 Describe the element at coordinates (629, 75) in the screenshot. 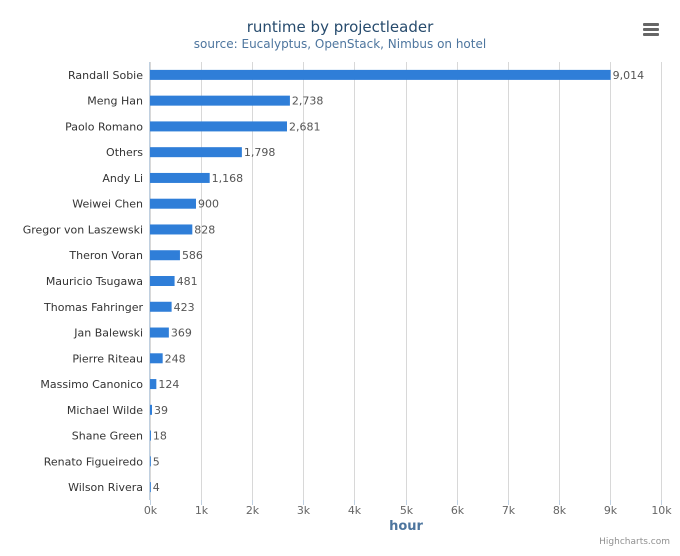

I see `data-label: 9,014` at that location.